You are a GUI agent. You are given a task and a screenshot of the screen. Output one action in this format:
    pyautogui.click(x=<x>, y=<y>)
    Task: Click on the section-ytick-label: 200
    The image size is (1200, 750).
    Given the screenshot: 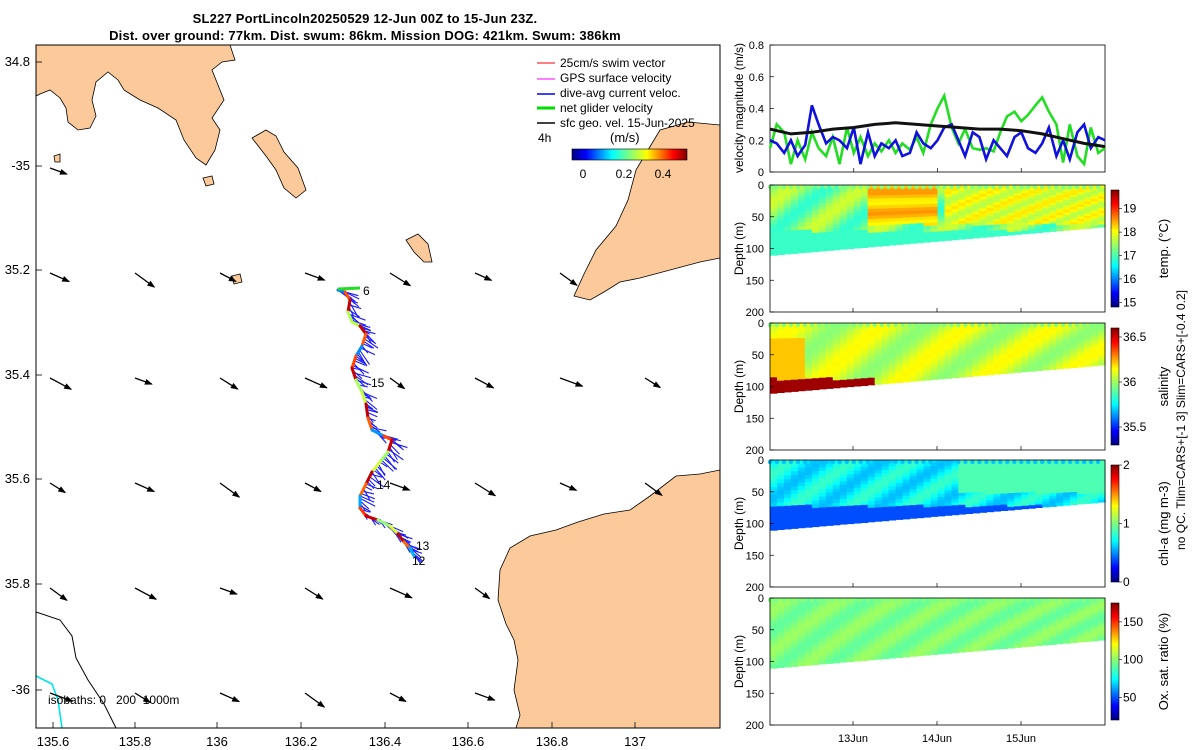 What is the action you would take?
    pyautogui.click(x=755, y=588)
    